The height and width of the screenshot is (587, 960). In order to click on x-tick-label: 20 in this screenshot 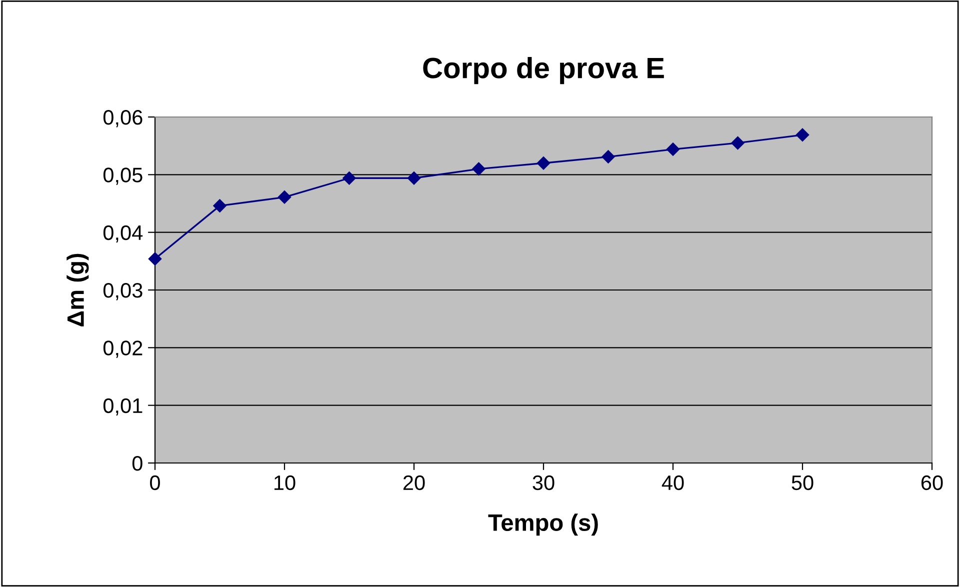, I will do `click(414, 482)`.